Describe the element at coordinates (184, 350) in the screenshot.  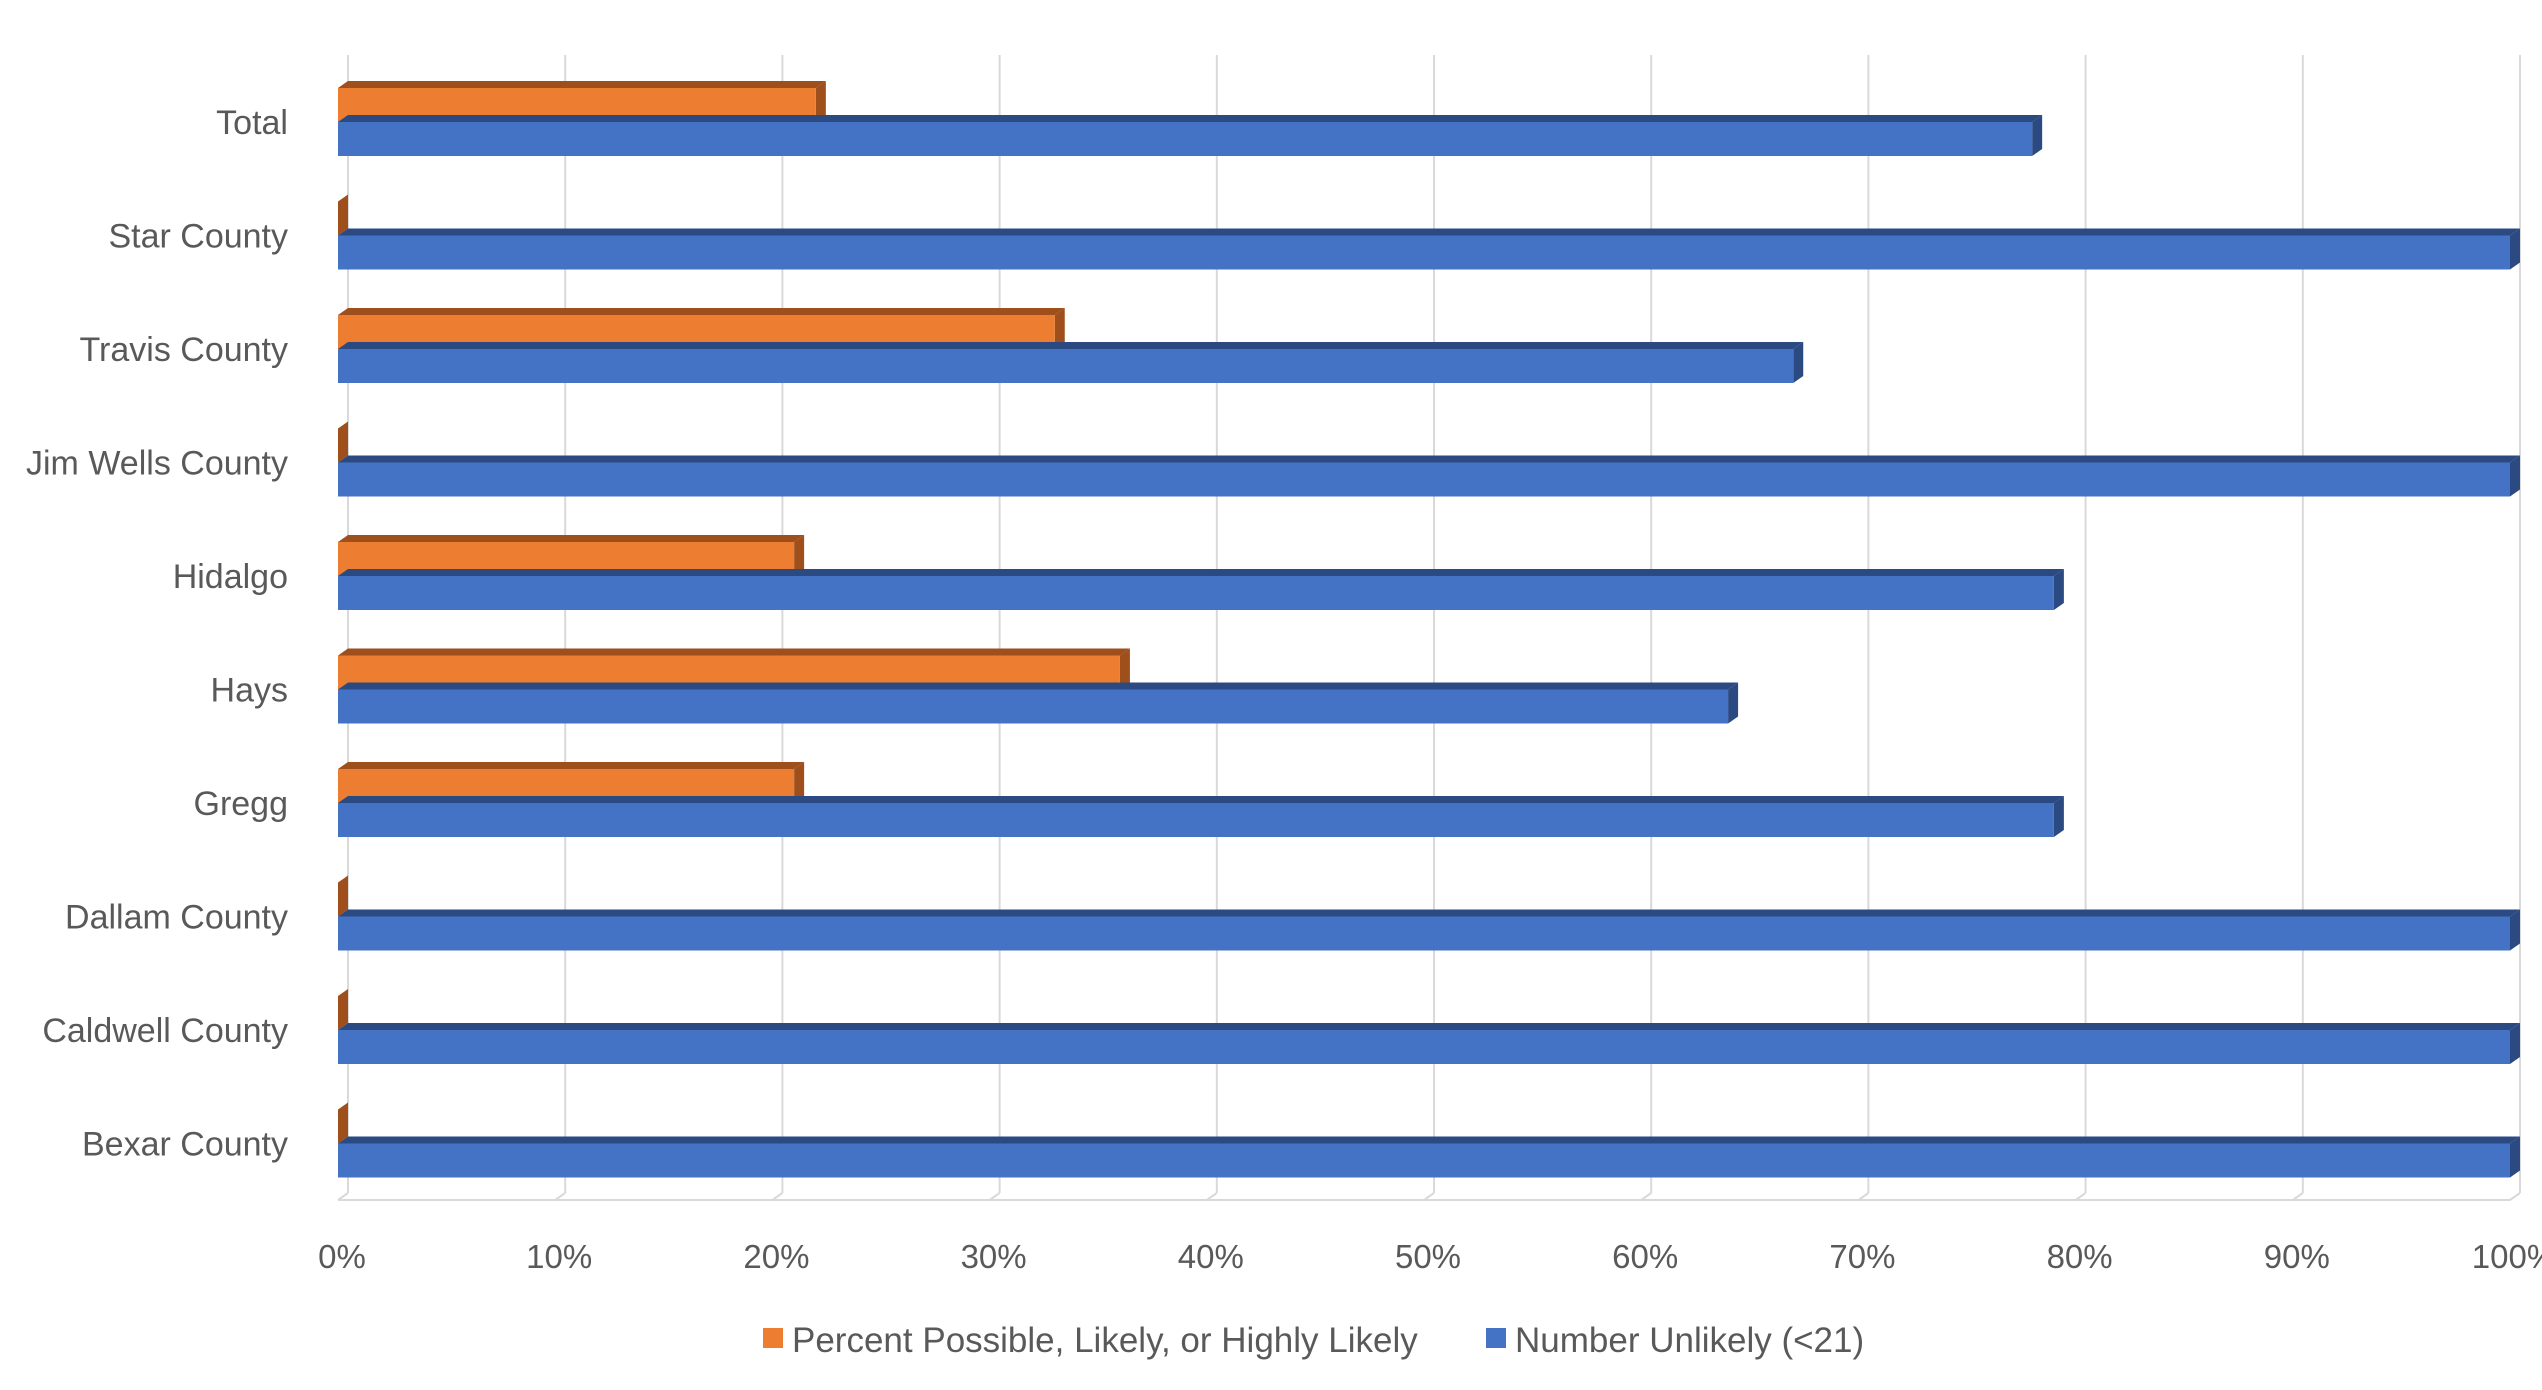
I see `category-label: Travis County` at that location.